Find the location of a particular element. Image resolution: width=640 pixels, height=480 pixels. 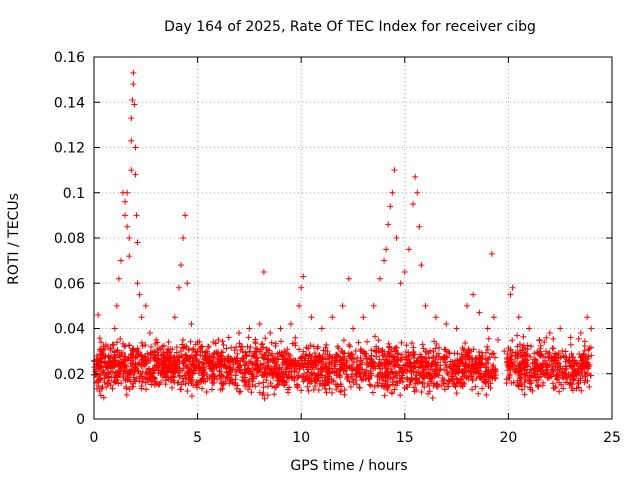

dense-band is located at coordinates (343, 367).